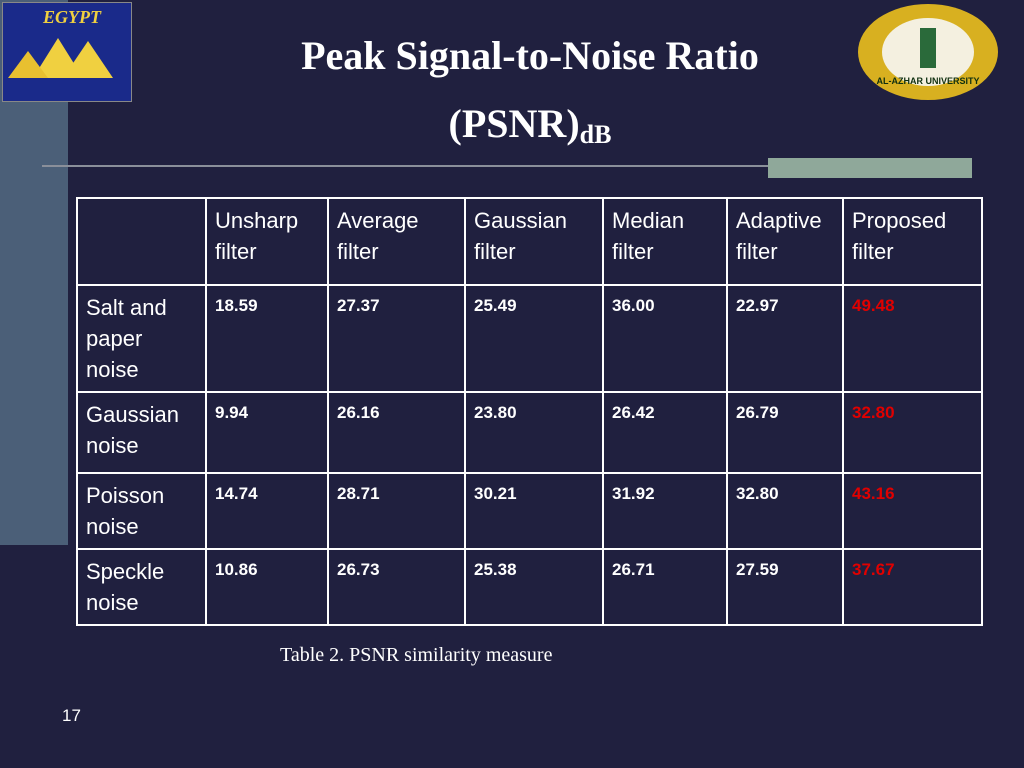 Image resolution: width=1024 pixels, height=768 pixels. I want to click on value-cell: 25.38, so click(534, 587).